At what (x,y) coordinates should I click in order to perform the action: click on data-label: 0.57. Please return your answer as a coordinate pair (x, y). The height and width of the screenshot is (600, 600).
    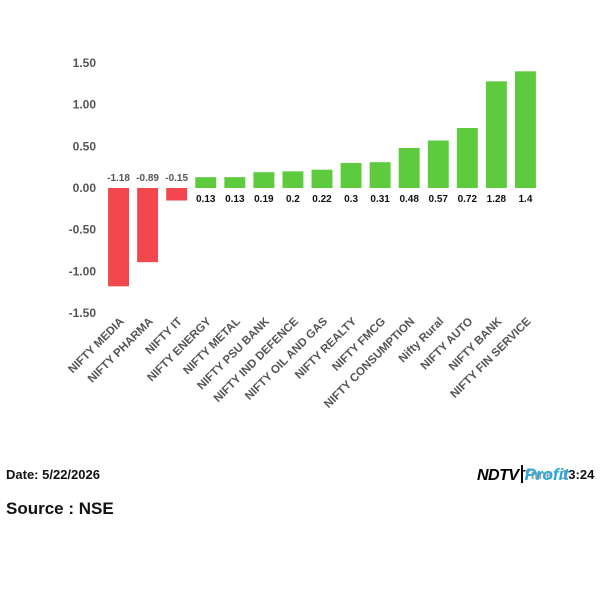
    Looking at the image, I should click on (439, 199).